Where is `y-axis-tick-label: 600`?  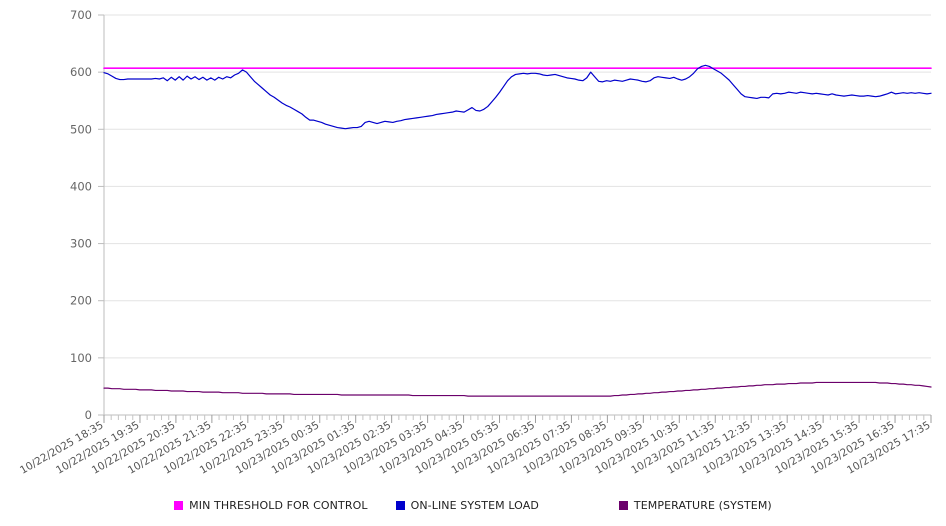
y-axis-tick-label: 600 is located at coordinates (81, 72).